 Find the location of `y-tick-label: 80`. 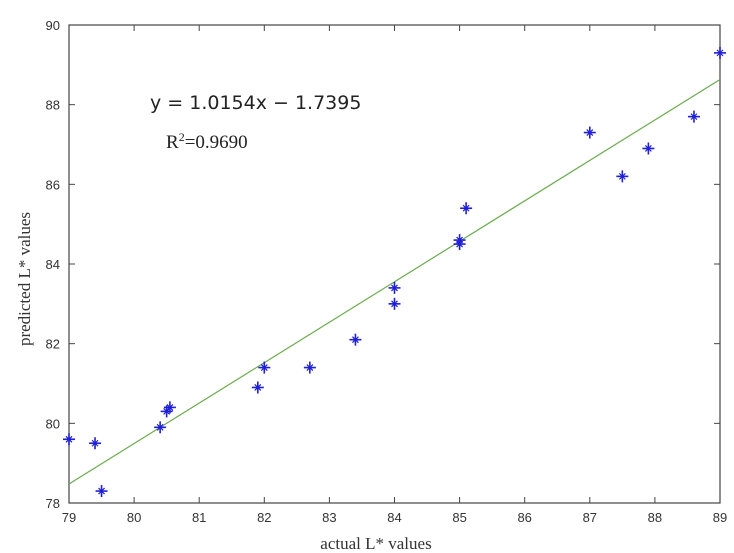

y-tick-label: 80 is located at coordinates (53, 423).